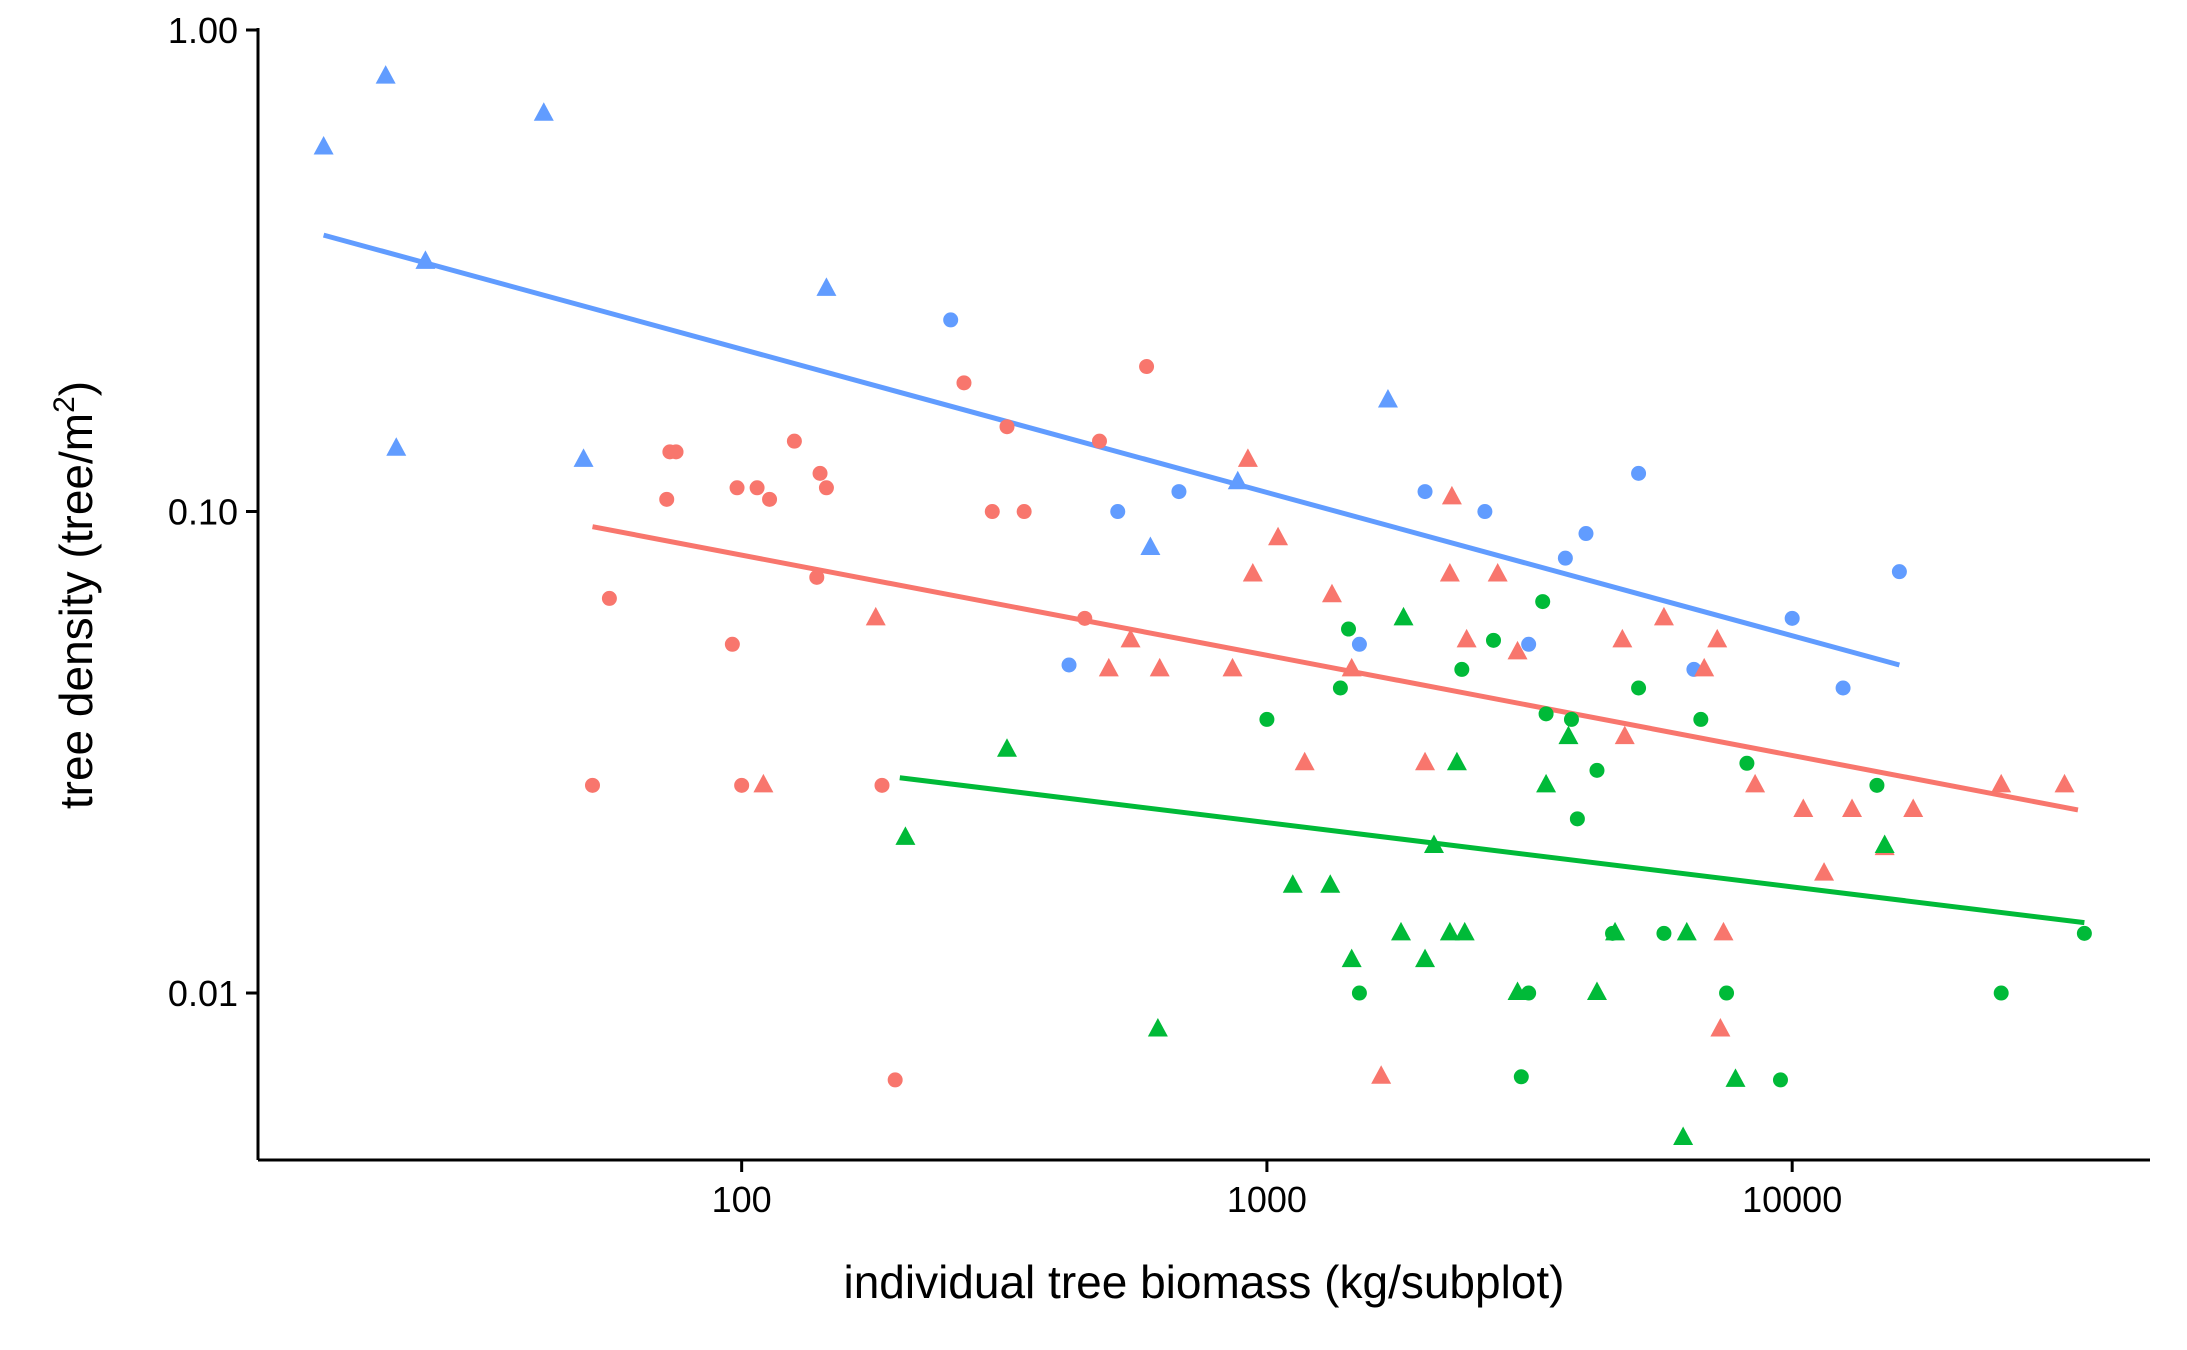  I want to click on y-tick-label: 0.10, so click(203, 512).